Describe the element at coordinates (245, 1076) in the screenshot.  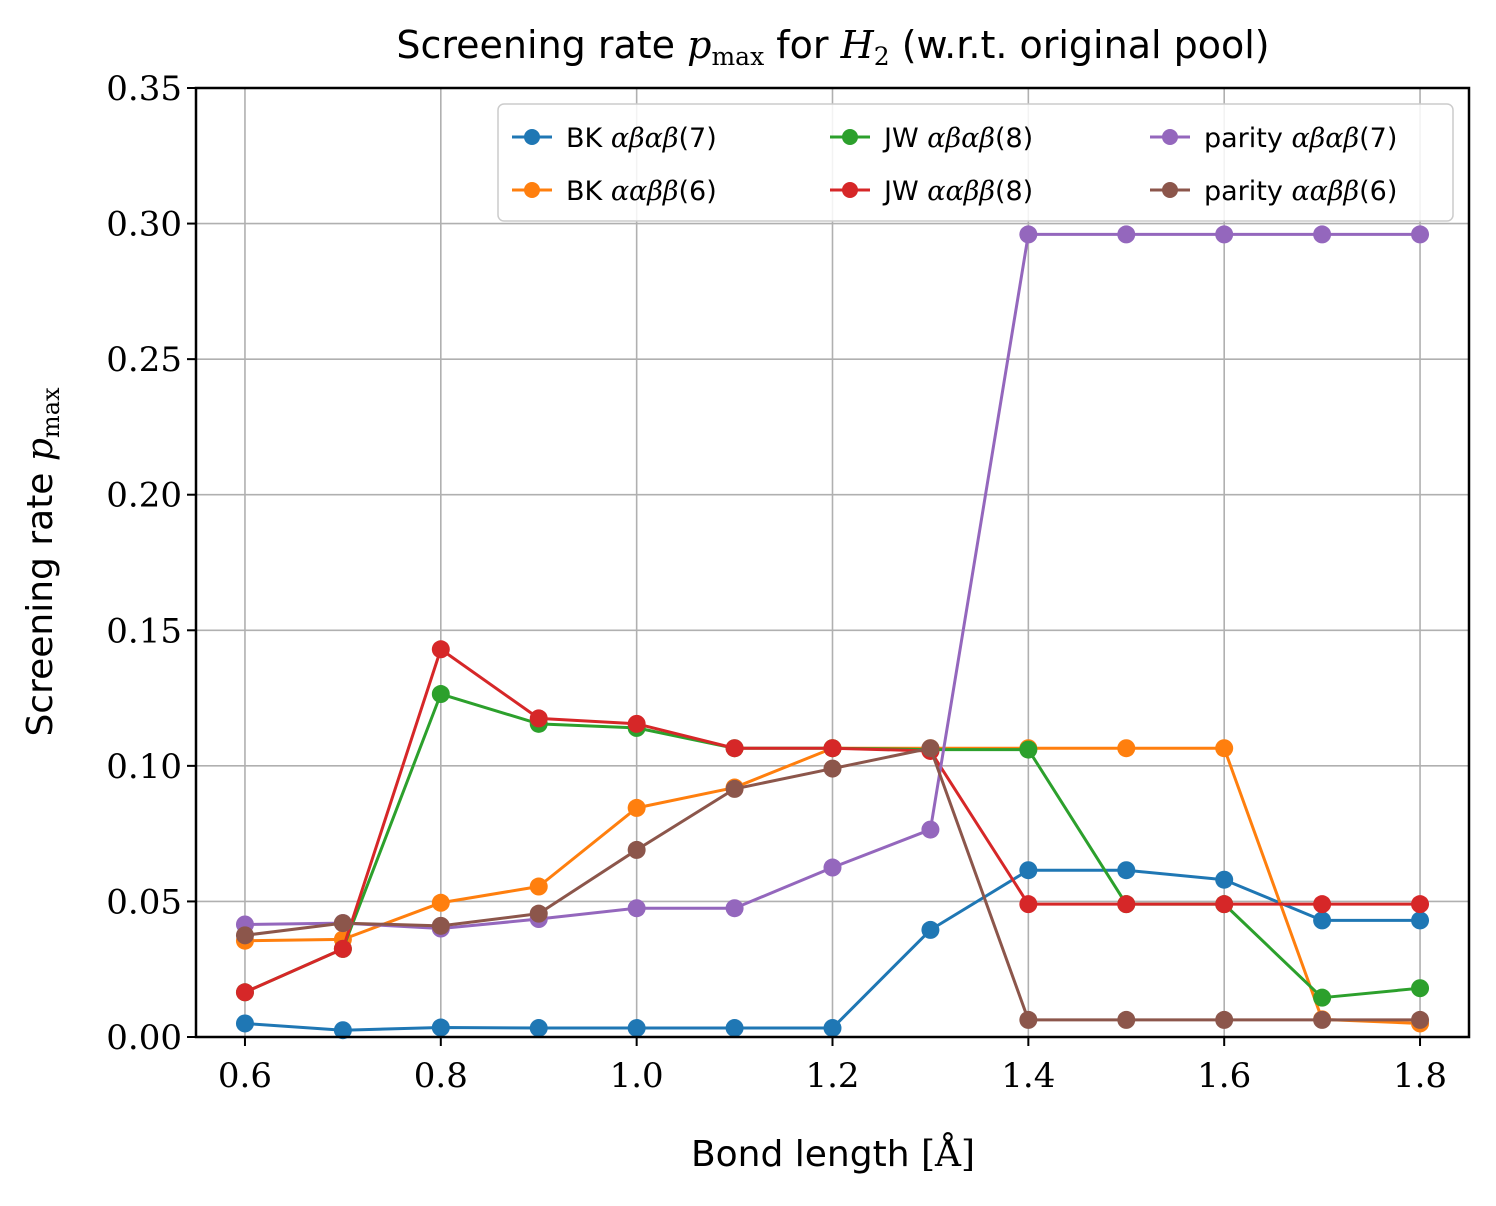
I see `x-tick-label: 0.6` at that location.